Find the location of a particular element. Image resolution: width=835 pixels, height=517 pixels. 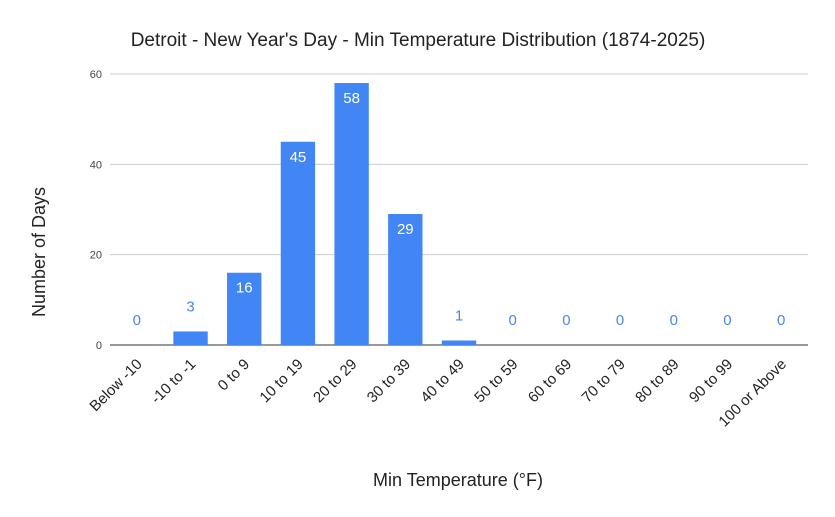

x-tick-label: 0 to 9 is located at coordinates (233, 375).